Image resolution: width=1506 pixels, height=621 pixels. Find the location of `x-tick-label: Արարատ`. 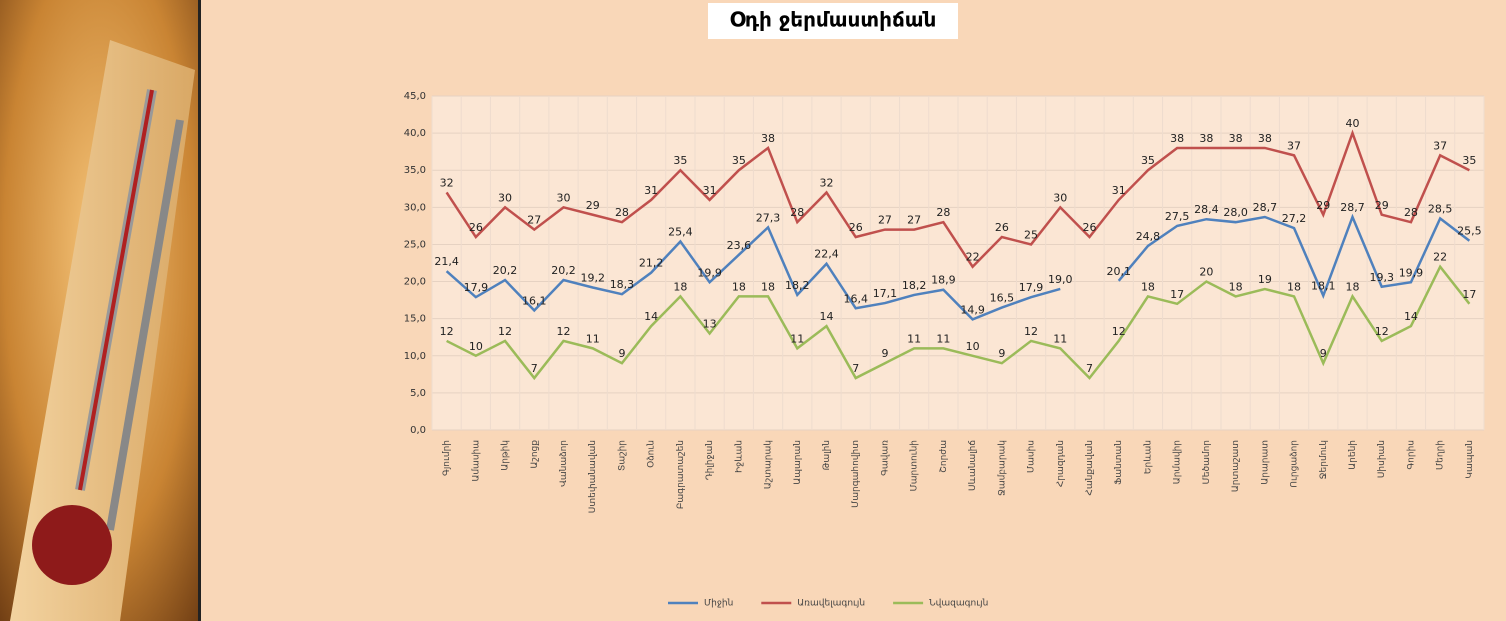

x-tick-label: Արարատ is located at coordinates (1265, 462).